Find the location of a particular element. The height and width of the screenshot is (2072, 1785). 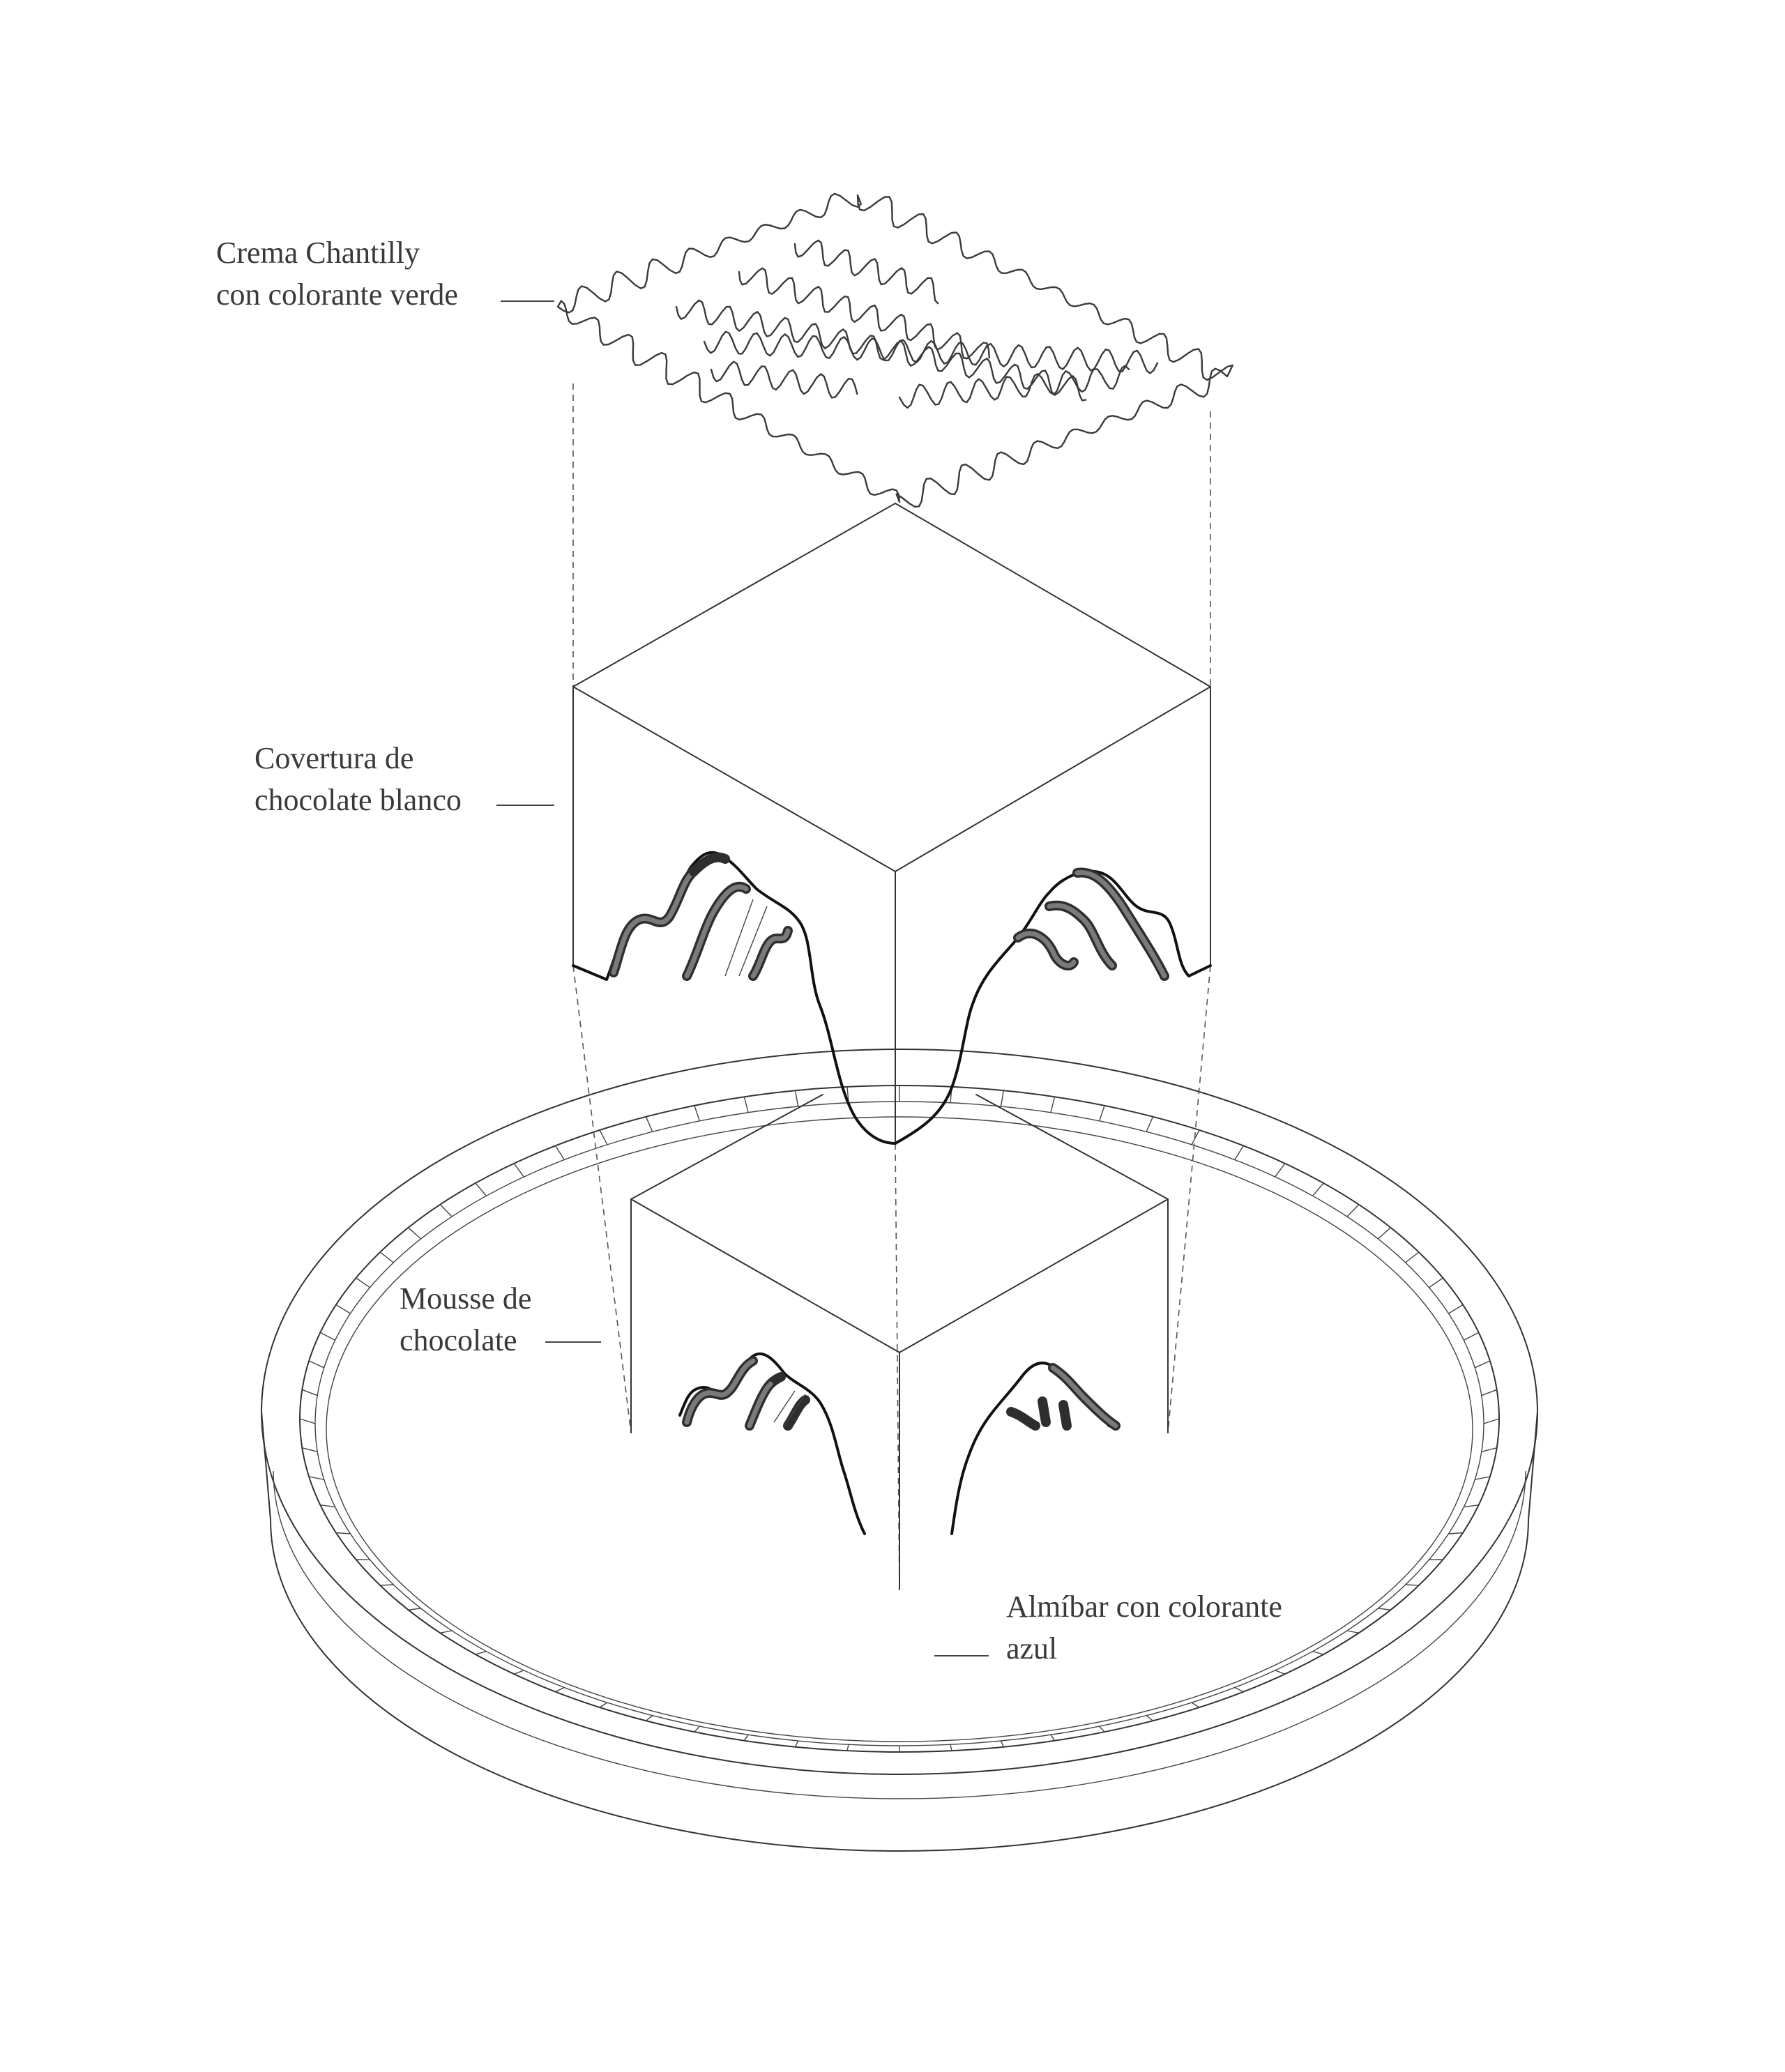

label-chocolate-mousse: Mousse de chocolate is located at coordinates (465, 1320).